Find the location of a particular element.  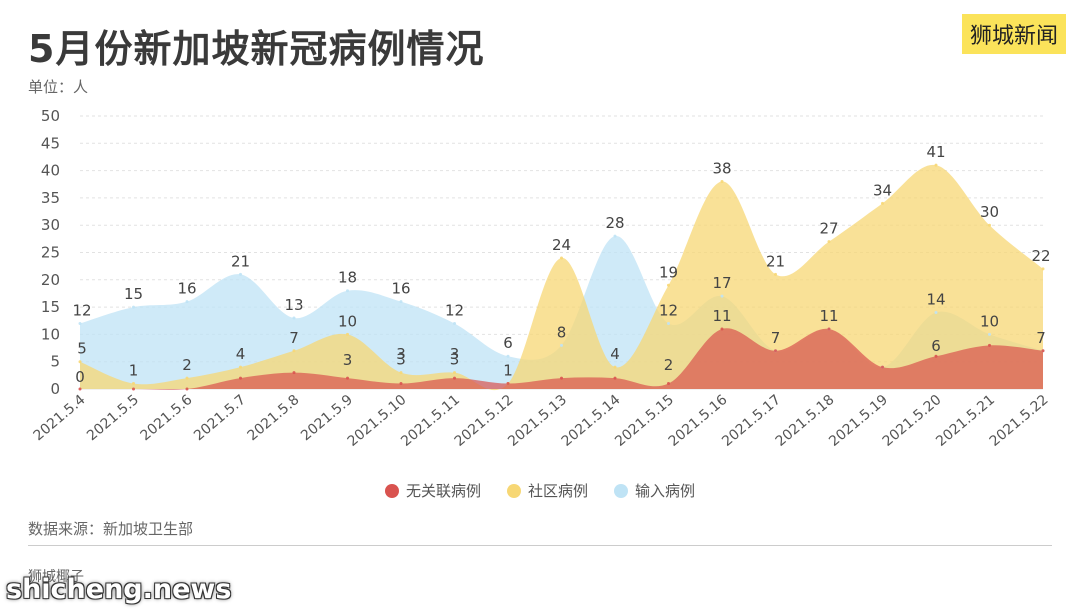

y-tick-label: 35 is located at coordinates (50, 198).